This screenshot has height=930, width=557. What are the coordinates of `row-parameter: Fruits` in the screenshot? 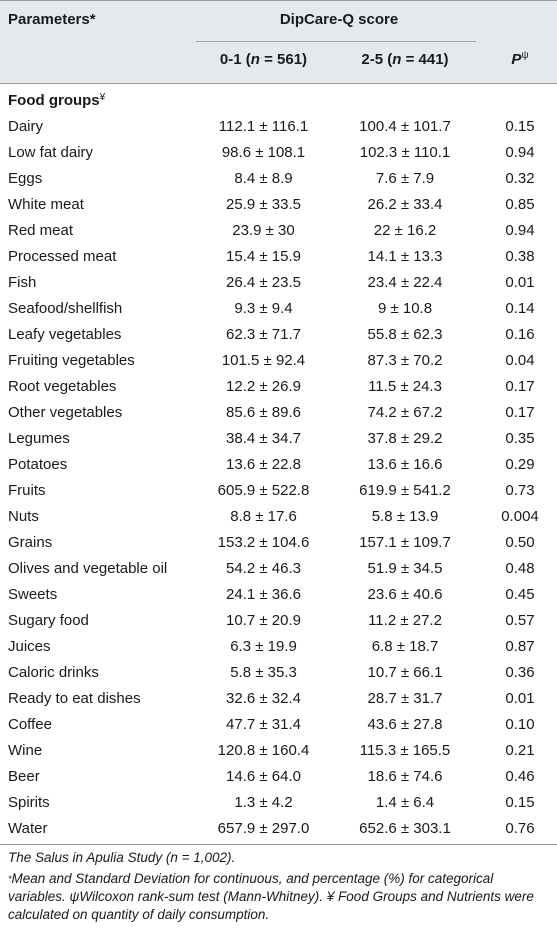 It's located at (27, 490).